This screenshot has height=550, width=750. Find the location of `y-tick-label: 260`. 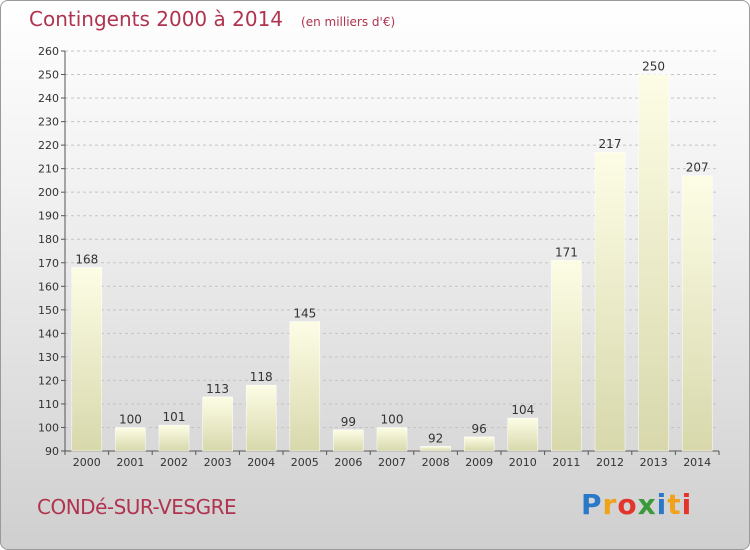

y-tick-label: 260 is located at coordinates (48, 51).